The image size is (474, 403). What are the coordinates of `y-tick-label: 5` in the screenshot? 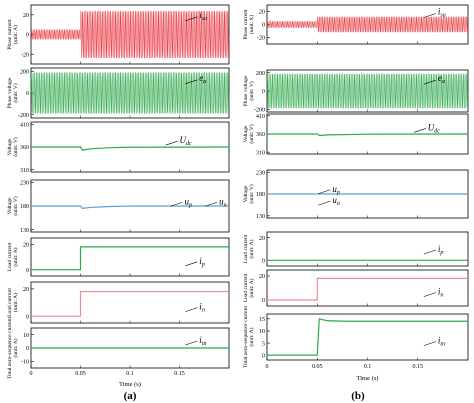 It's located at (263, 344).